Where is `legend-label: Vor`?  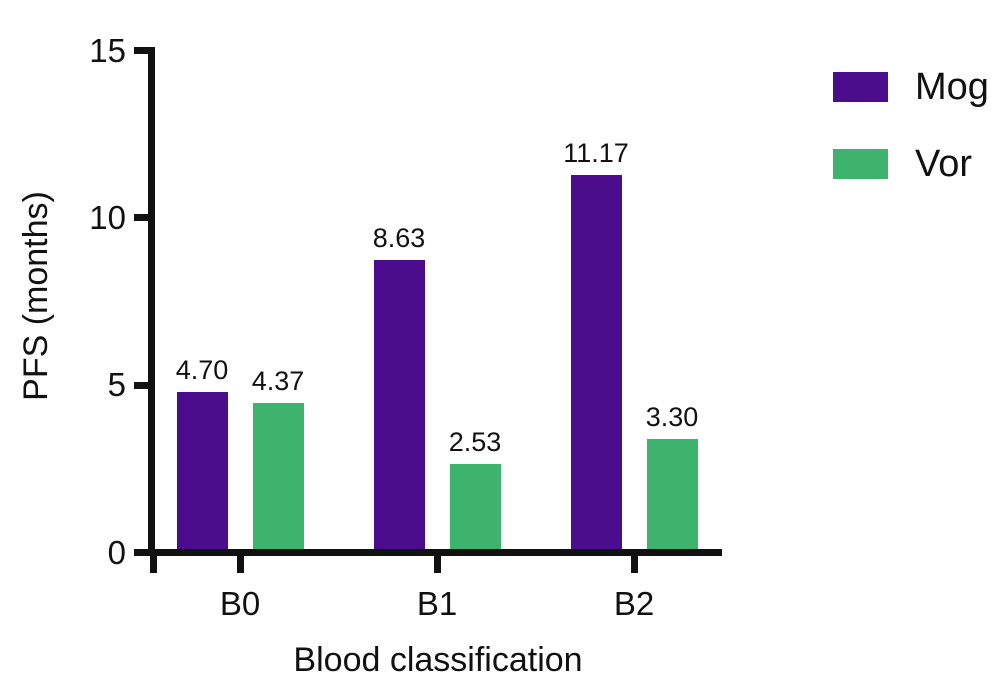 legend-label: Vor is located at coordinates (944, 164).